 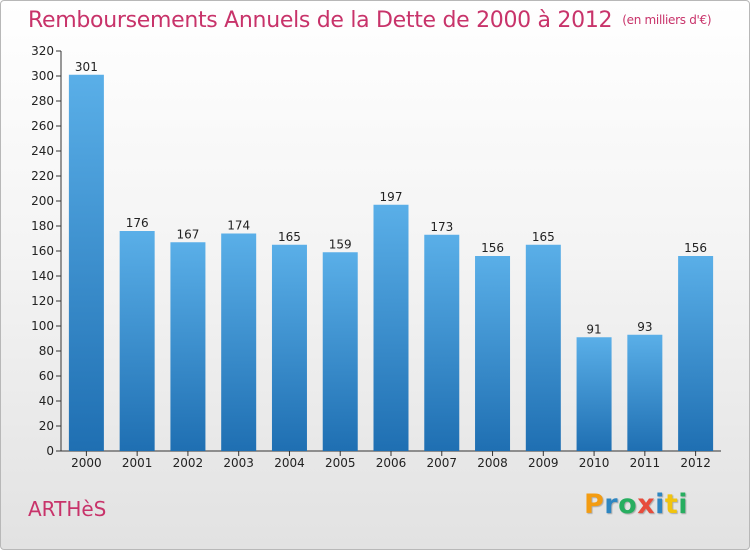 What do you see at coordinates (67, 509) in the screenshot?
I see `commune-name: ARTHèS` at bounding box center [67, 509].